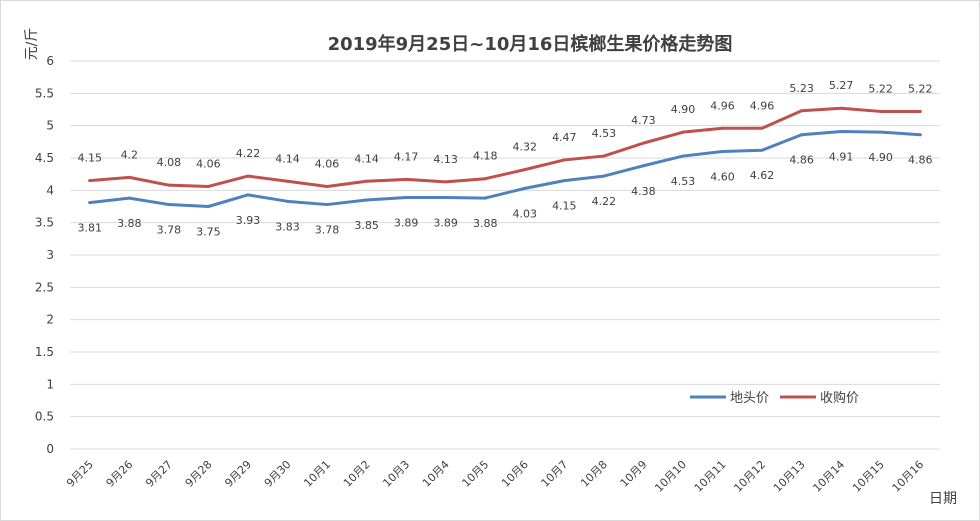  Describe the element at coordinates (50, 61) in the screenshot. I see `y-tick-label: 6` at that location.